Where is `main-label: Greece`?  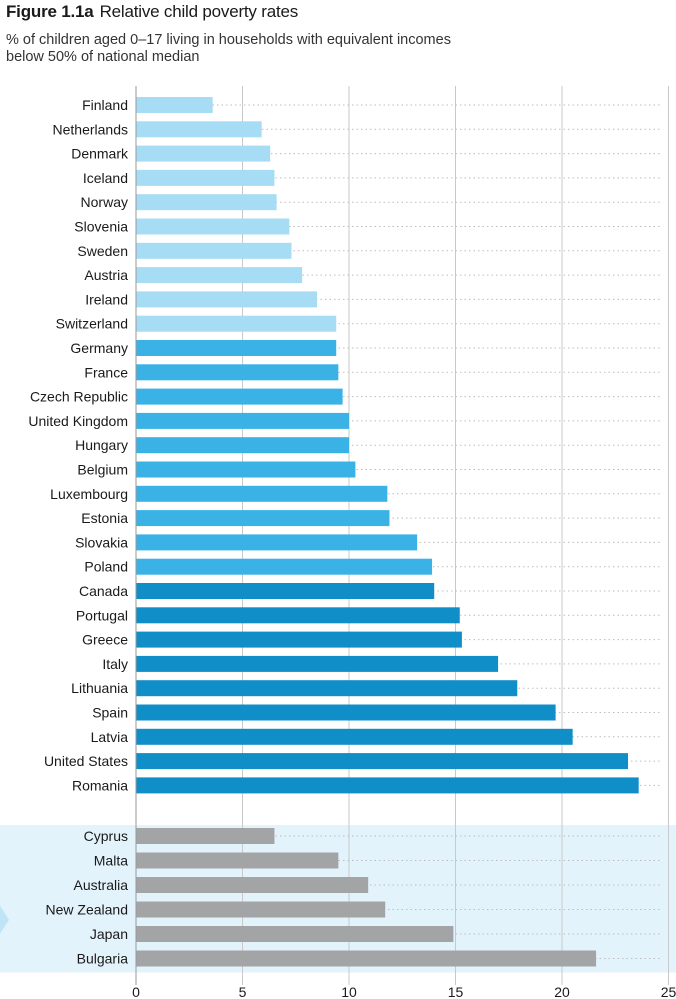 main-label: Greece is located at coordinates (105, 640).